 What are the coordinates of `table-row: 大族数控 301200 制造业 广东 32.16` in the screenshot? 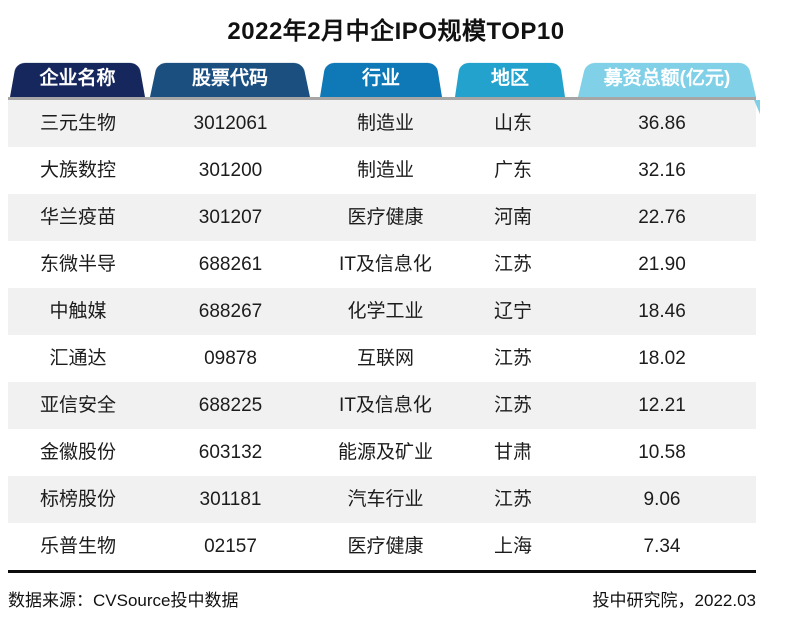 It's located at (382, 170).